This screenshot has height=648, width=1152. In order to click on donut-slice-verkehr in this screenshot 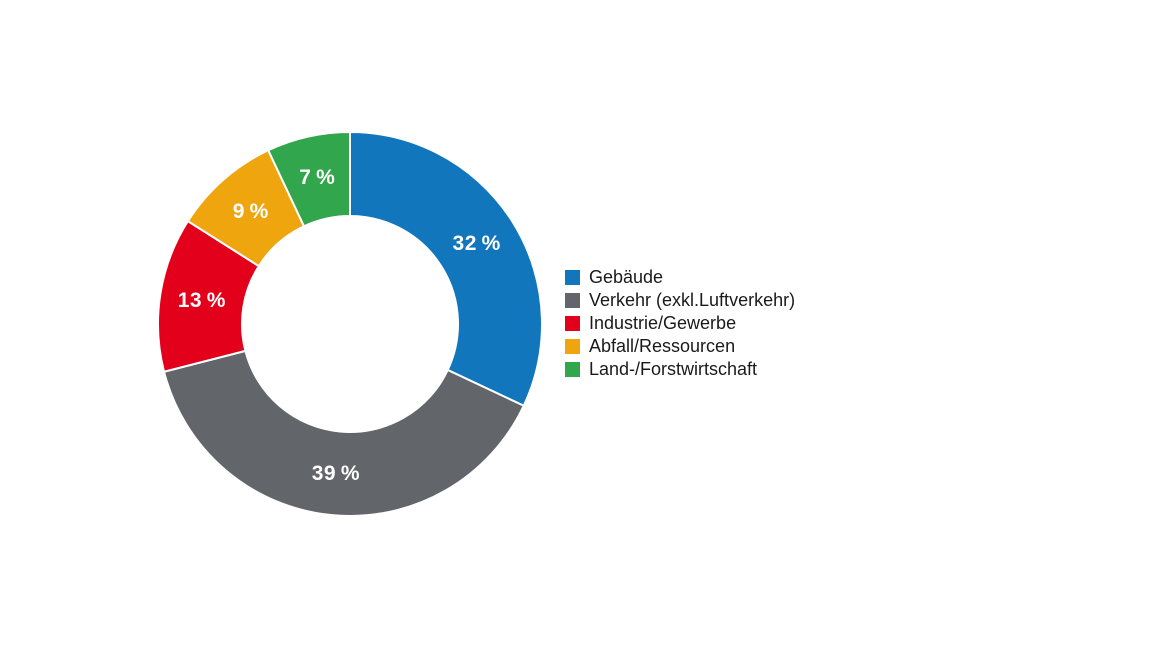, I will do `click(344, 433)`.